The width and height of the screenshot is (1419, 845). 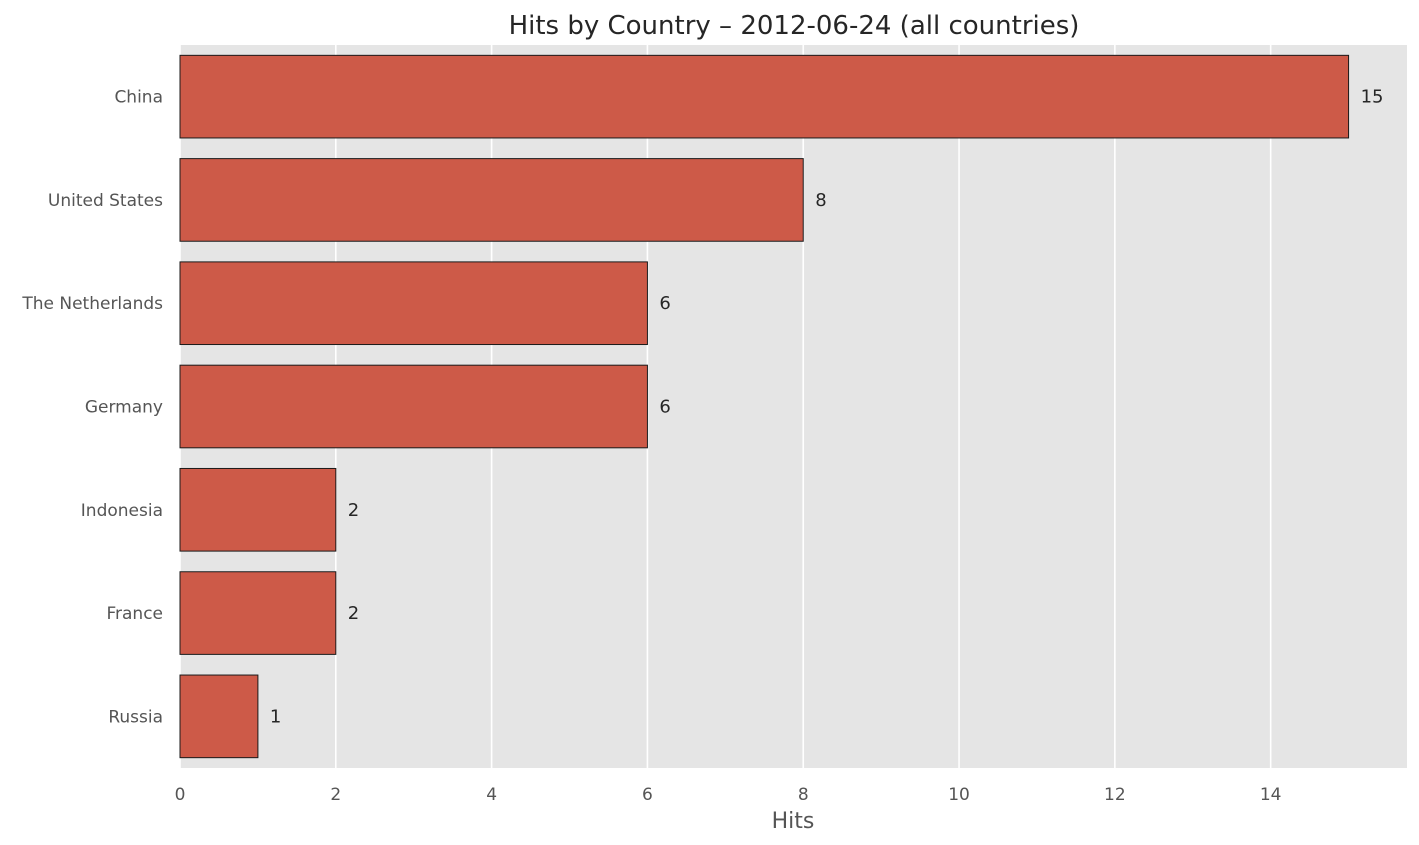 I want to click on x-axis-label: Hits, so click(x=793, y=821).